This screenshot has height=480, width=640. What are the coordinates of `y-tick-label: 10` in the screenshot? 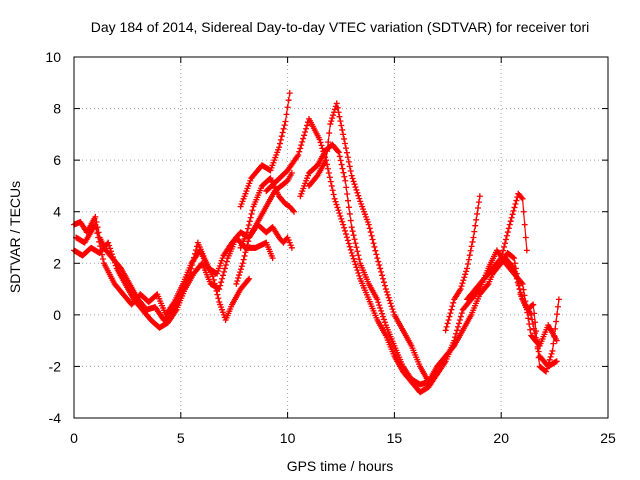 It's located at (53, 57).